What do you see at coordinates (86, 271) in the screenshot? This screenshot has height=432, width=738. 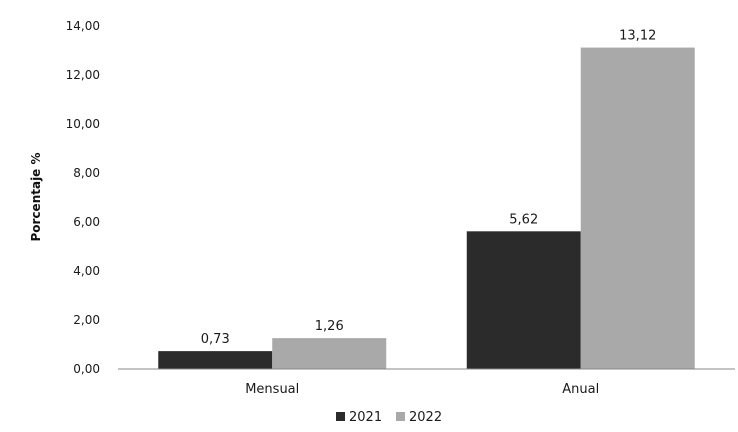 I see `y-tick-label: 4,00` at bounding box center [86, 271].